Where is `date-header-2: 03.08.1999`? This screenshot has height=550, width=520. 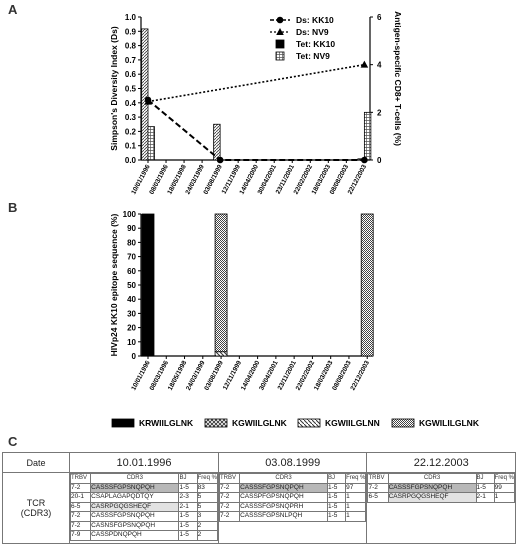
date-header-2: 03.08.1999 is located at coordinates (292, 462).